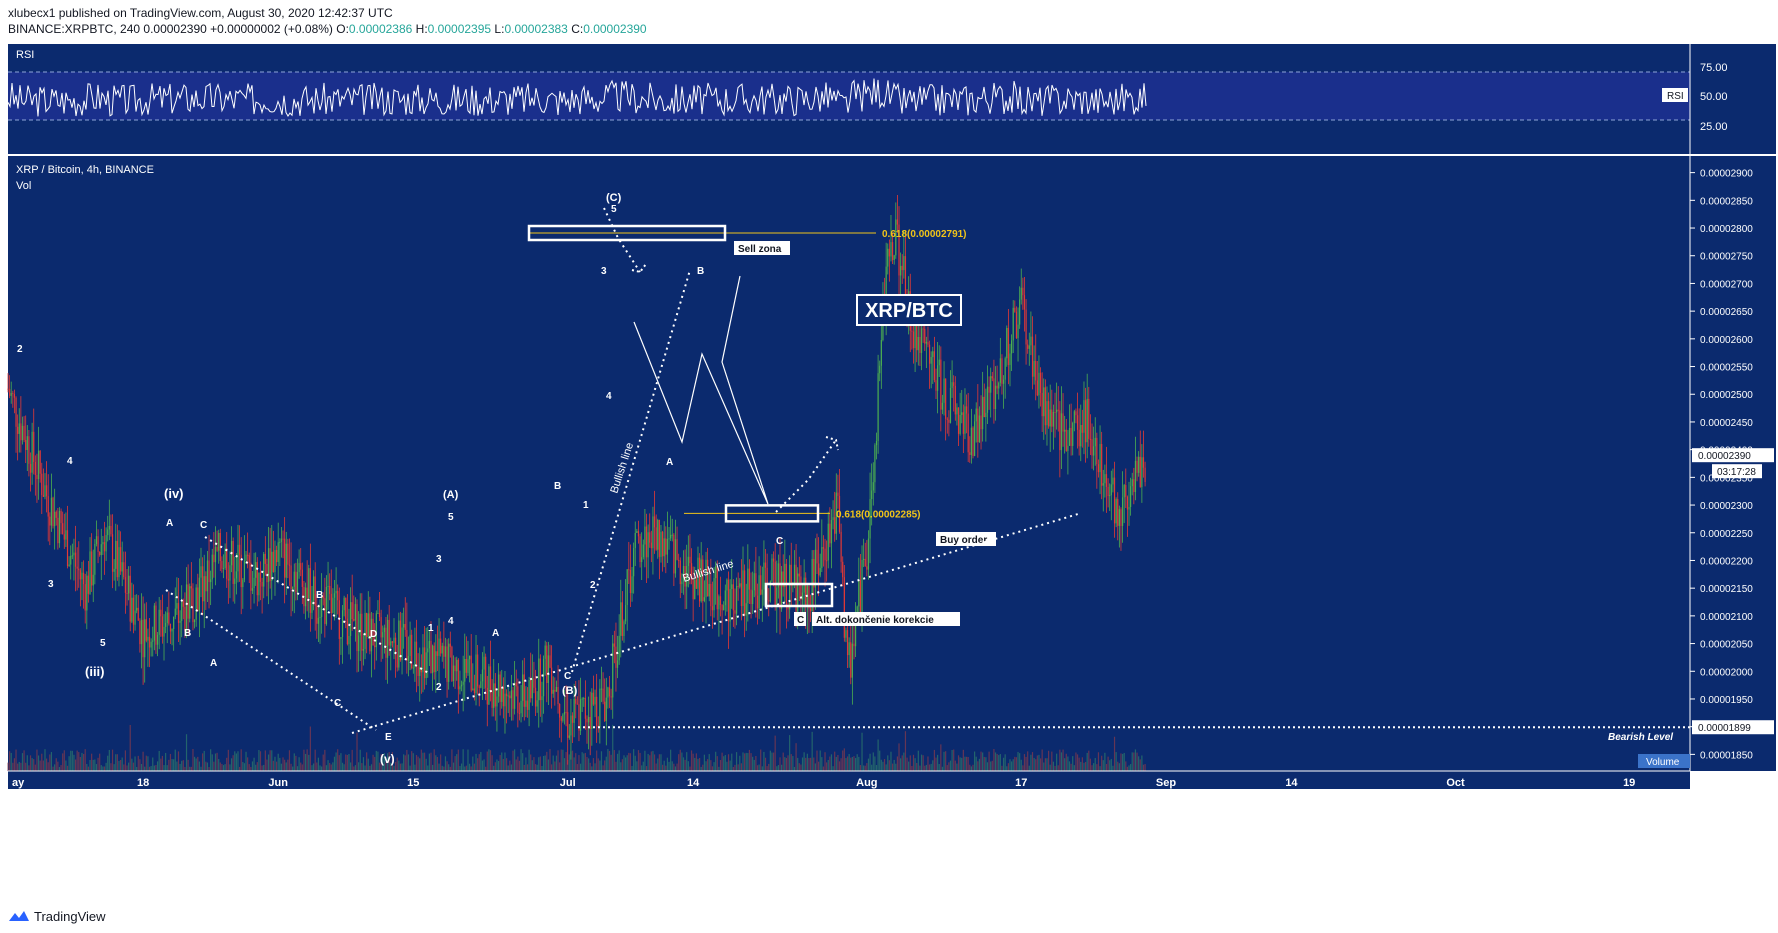  What do you see at coordinates (1726, 617) in the screenshot?
I see `price-tick: 0.00002100` at bounding box center [1726, 617].